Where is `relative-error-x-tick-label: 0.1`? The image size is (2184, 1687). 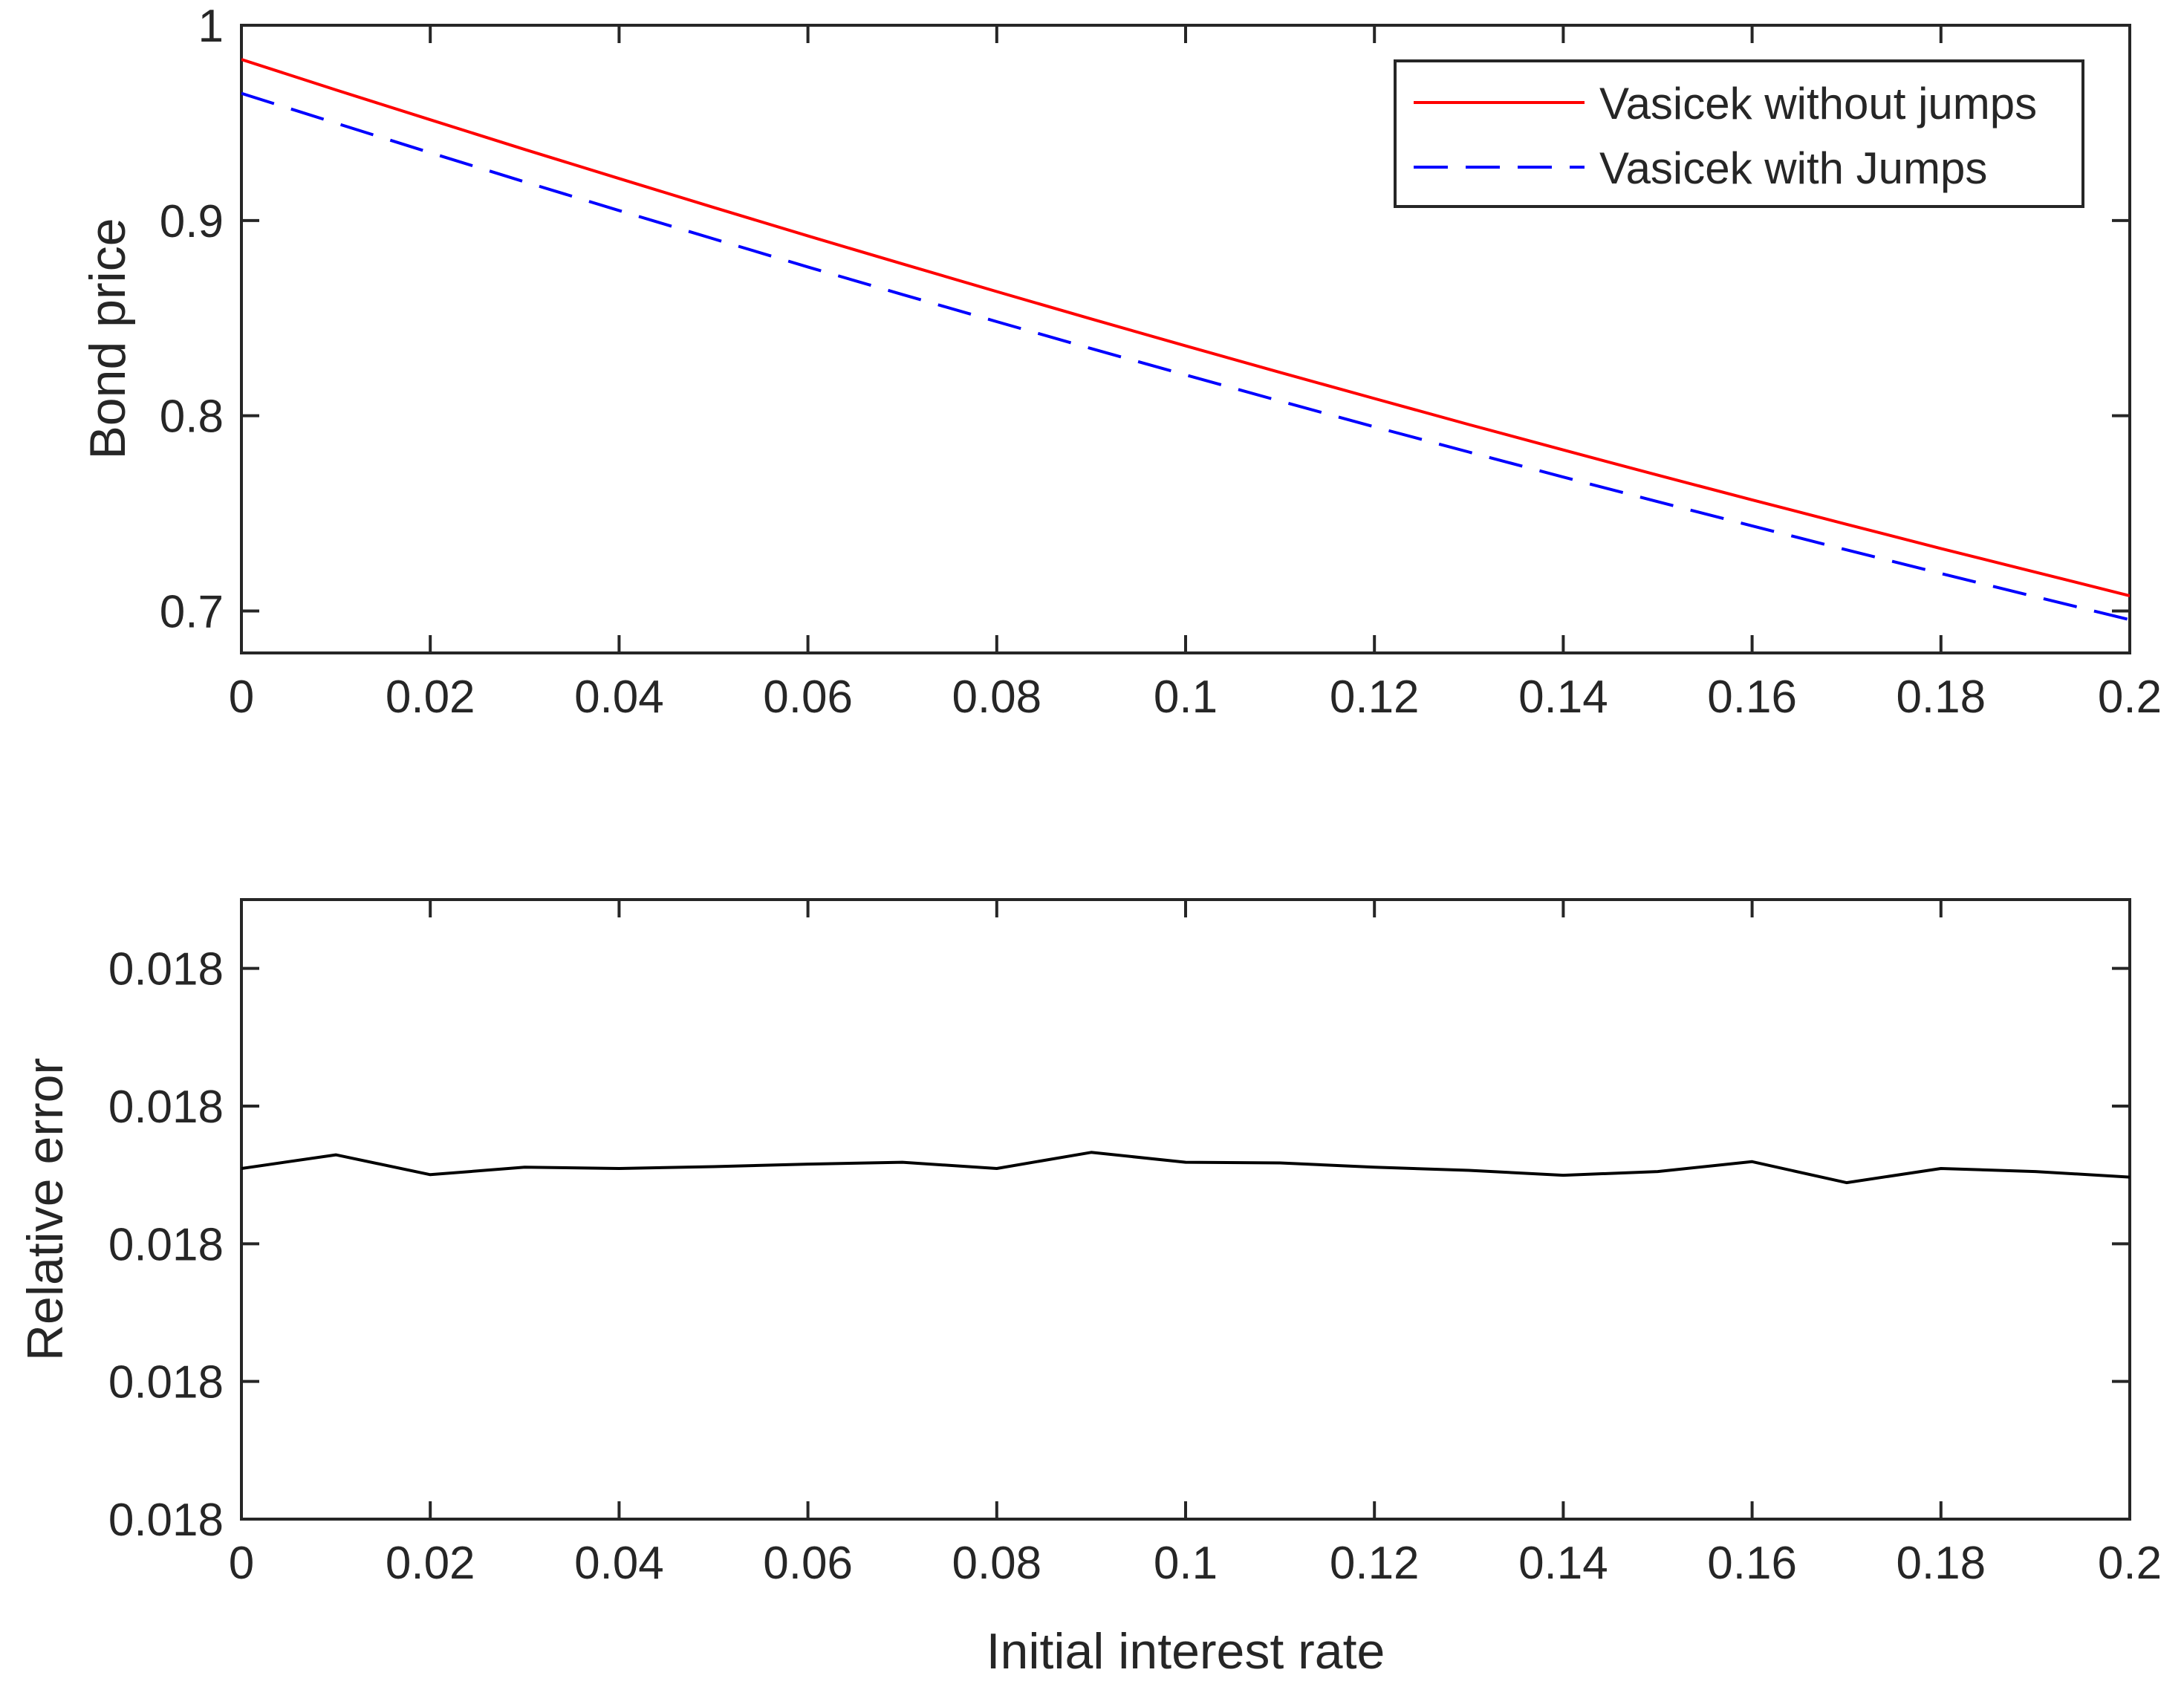
relative-error-x-tick-label: 0.1 is located at coordinates (1186, 1563).